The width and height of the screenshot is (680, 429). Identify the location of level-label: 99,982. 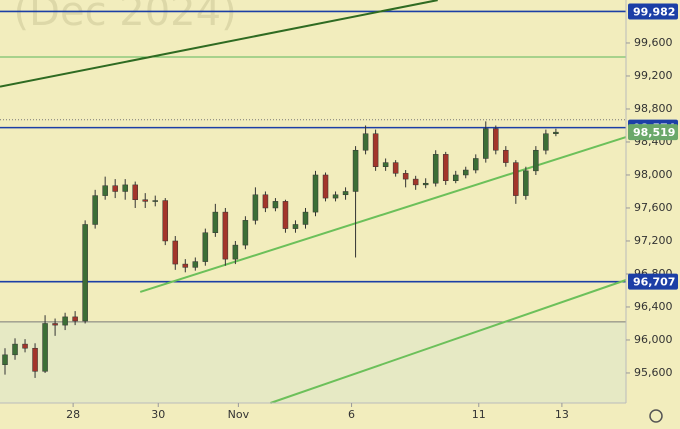
(654, 11).